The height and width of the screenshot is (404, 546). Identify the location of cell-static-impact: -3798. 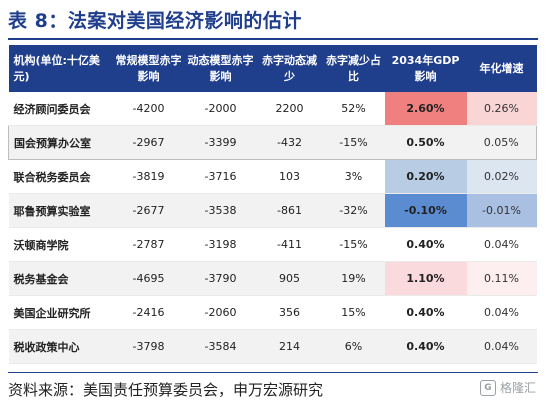
(148, 346).